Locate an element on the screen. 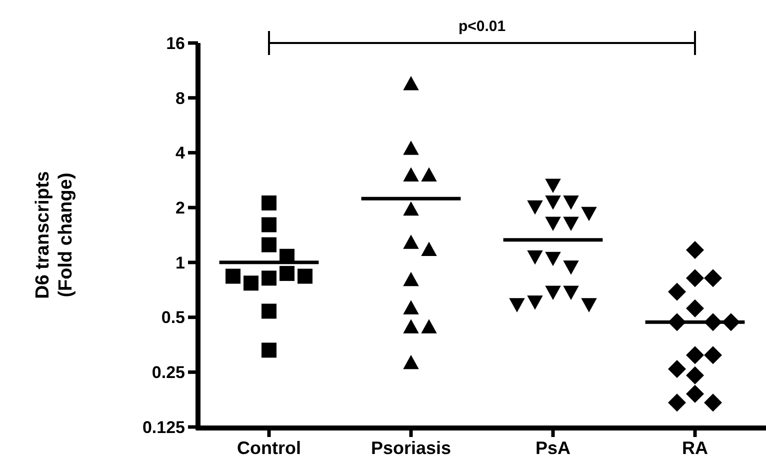  y-tick-label: 1 is located at coordinates (180, 262).